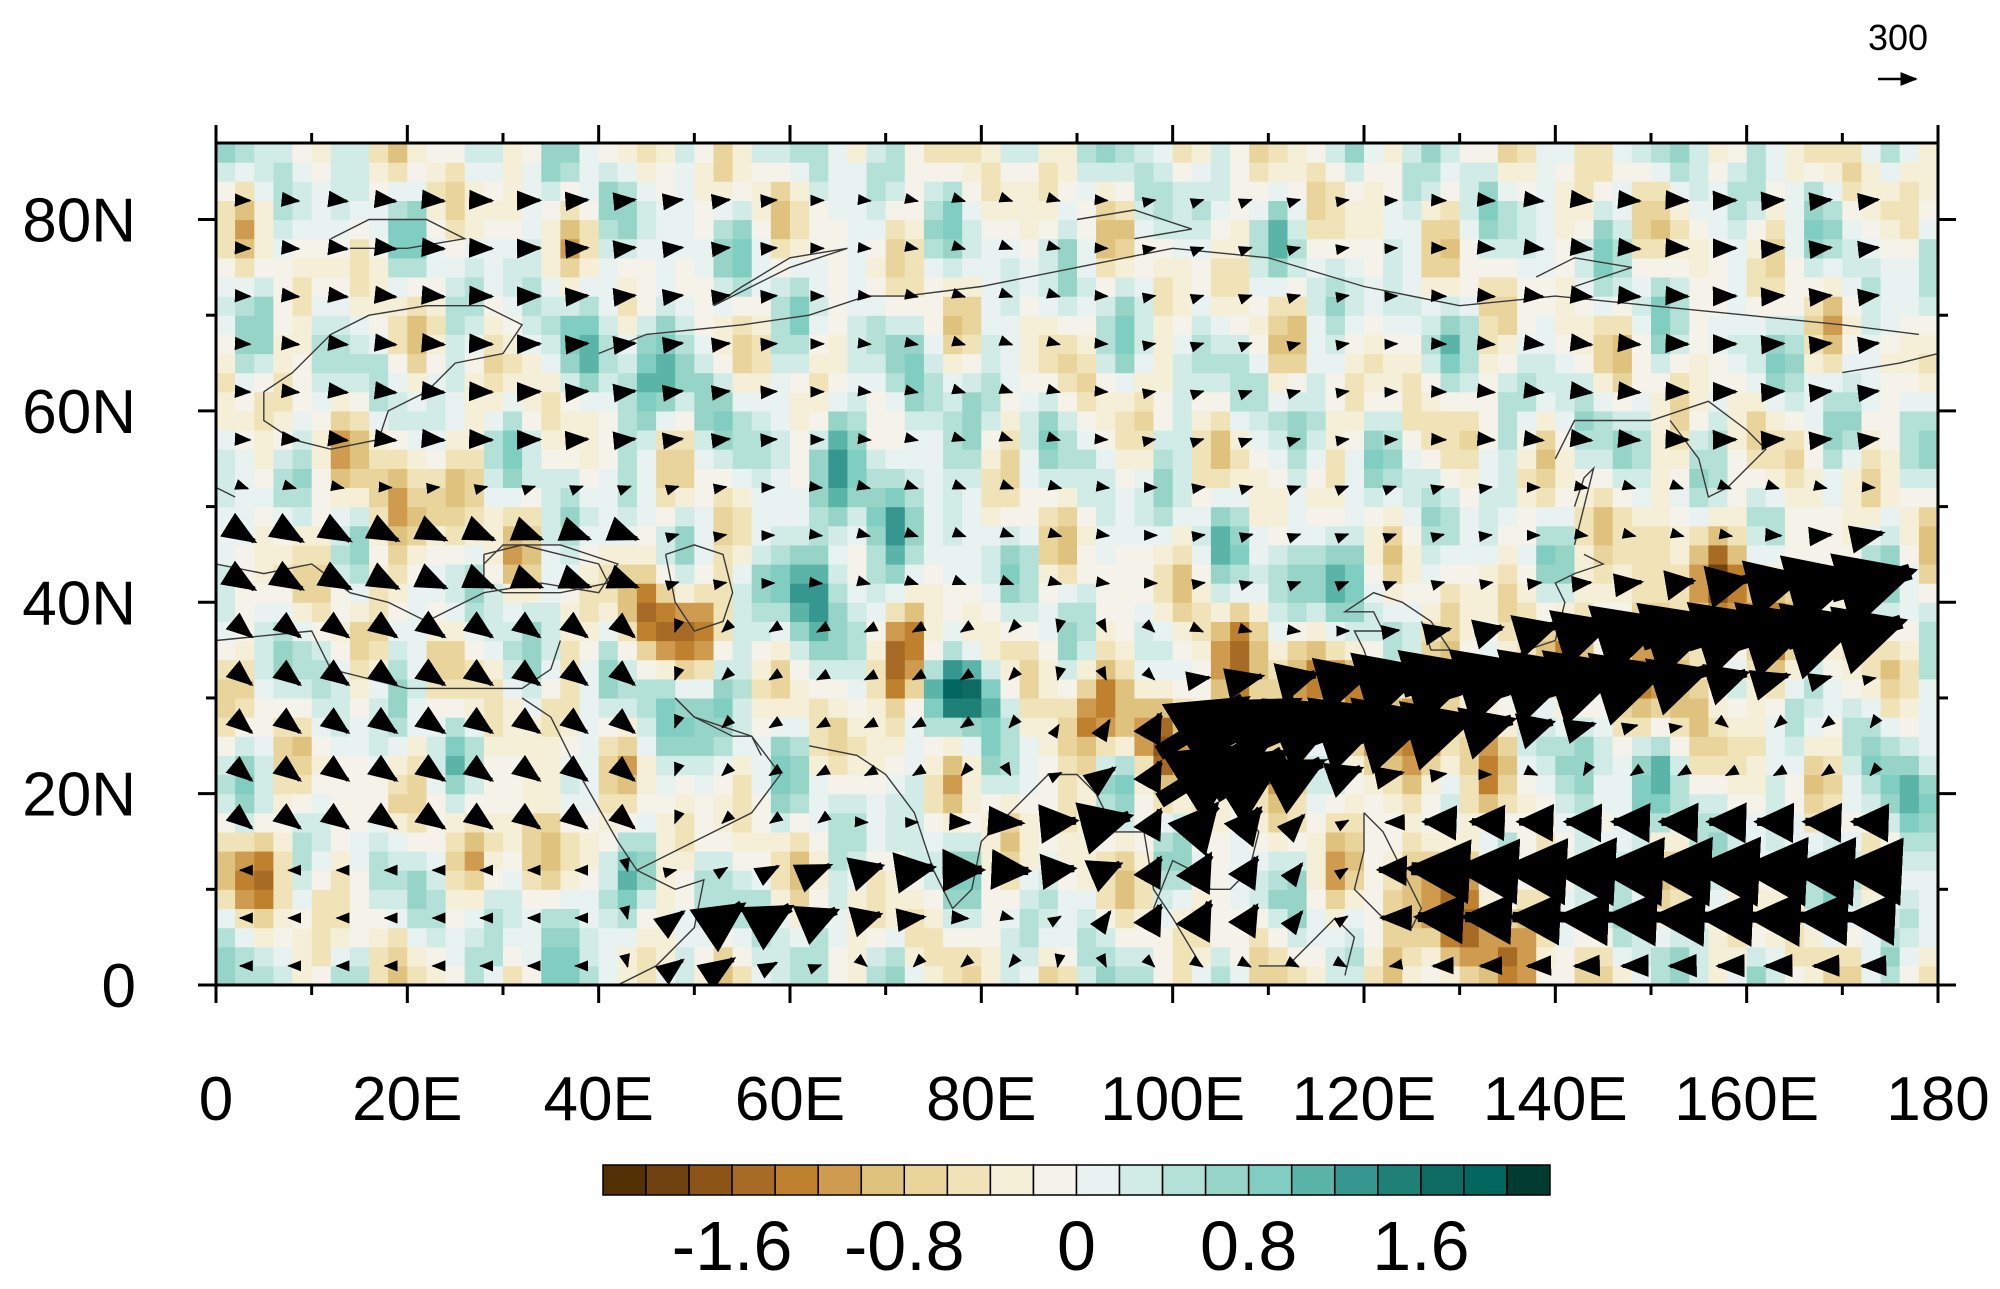  I want to click on x-tick-label: 60E, so click(790, 1099).